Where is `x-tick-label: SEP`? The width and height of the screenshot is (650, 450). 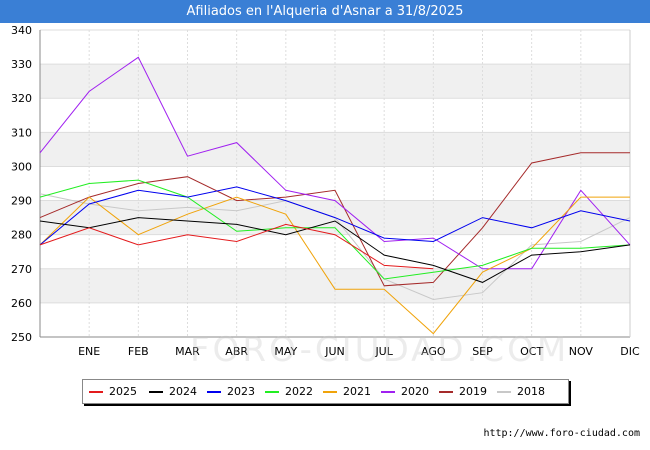 x-tick-label: SEP is located at coordinates (482, 351).